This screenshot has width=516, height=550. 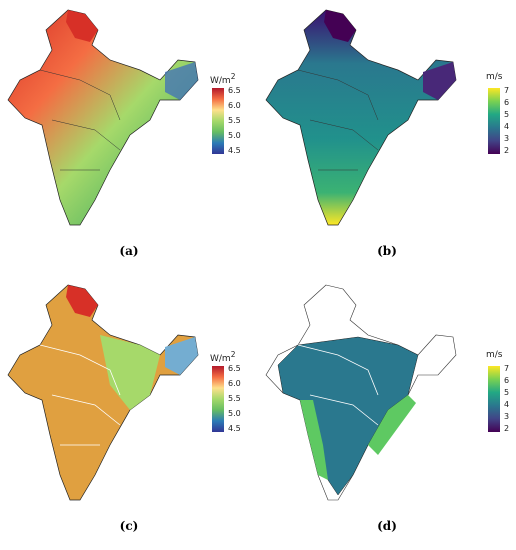 What do you see at coordinates (387, 526) in the screenshot?
I see `panel-caption: (d)` at bounding box center [387, 526].